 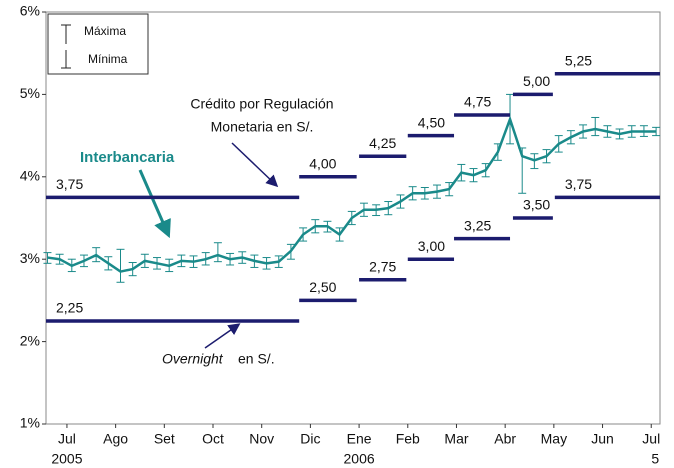 What do you see at coordinates (98, 44) in the screenshot?
I see `legend-box` at bounding box center [98, 44].